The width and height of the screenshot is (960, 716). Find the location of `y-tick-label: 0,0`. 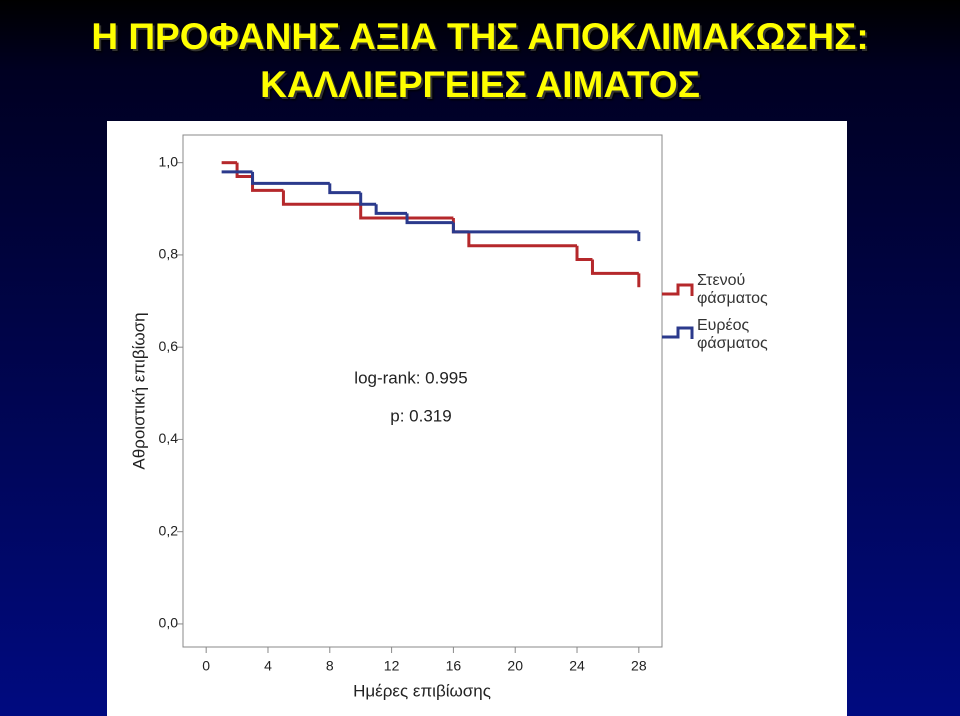

y-tick-label: 0,0 is located at coordinates (169, 623).